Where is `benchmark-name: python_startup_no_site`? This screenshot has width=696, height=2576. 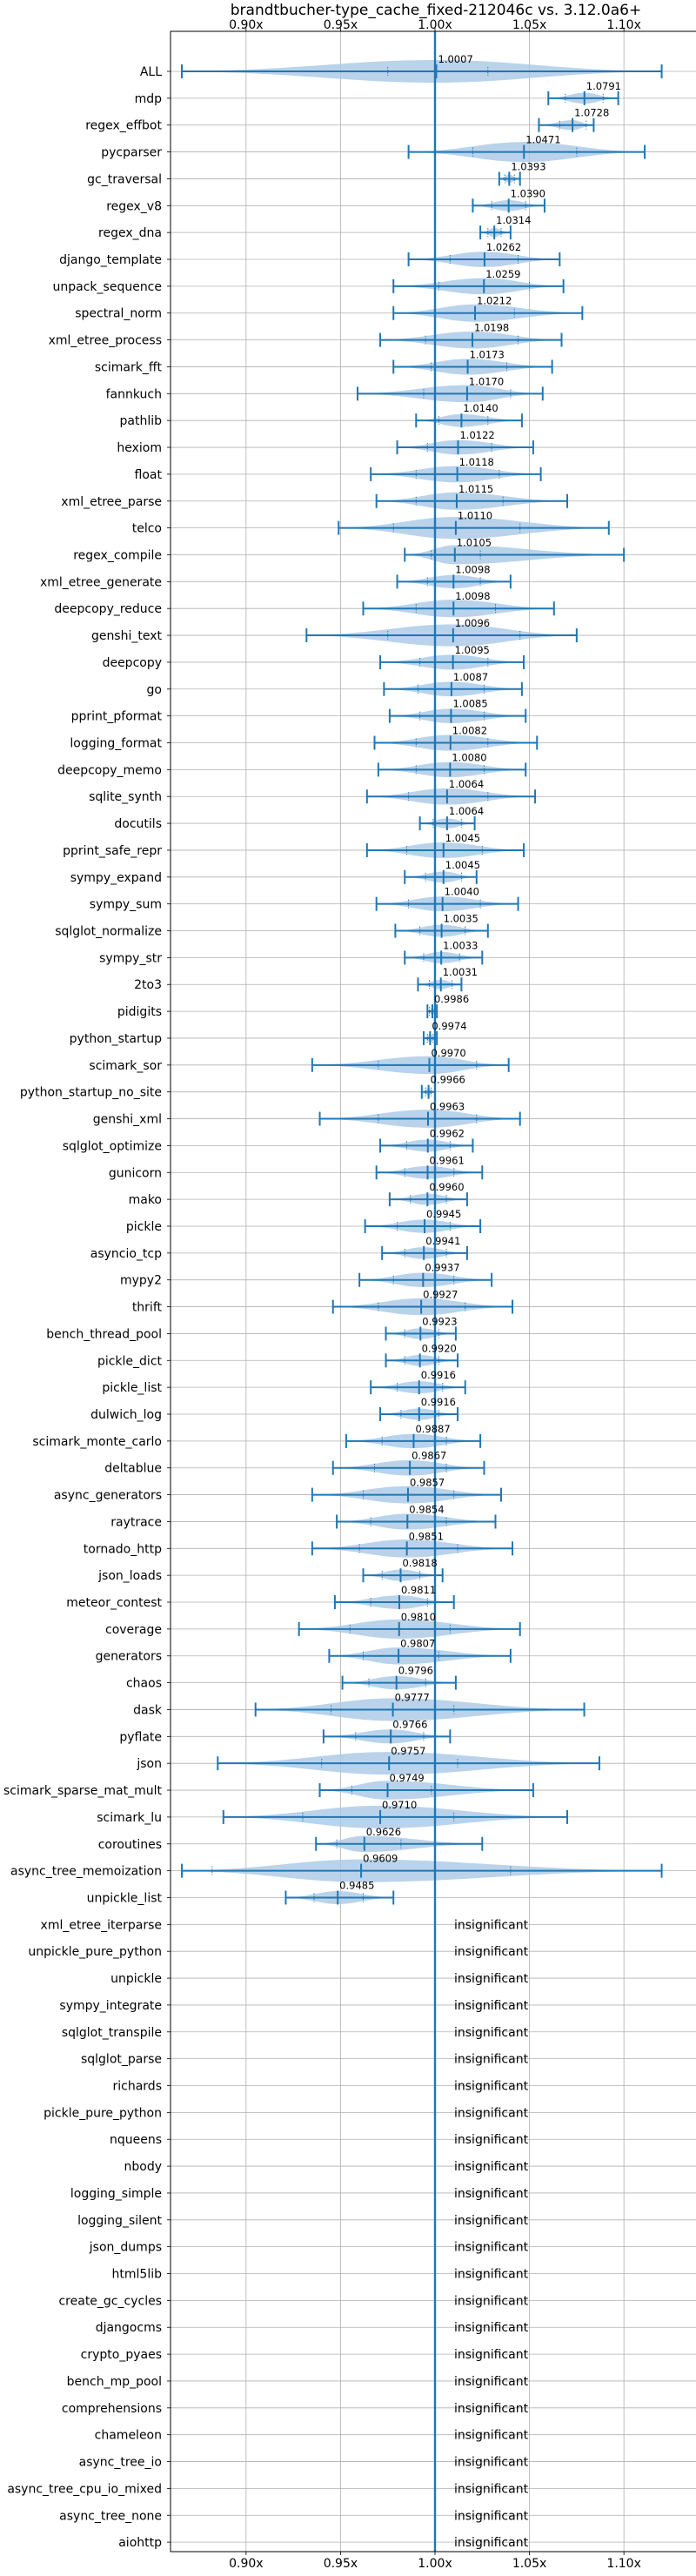 benchmark-name: python_startup_no_site is located at coordinates (91, 1093).